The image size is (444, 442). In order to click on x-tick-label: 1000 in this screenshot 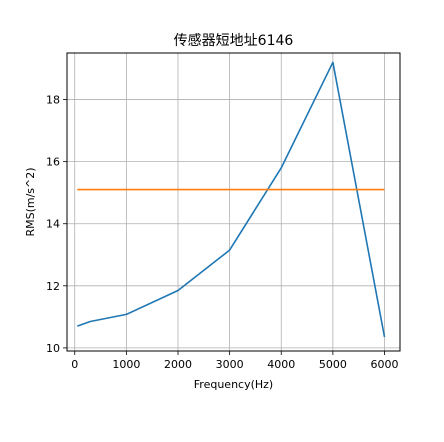, I will do `click(126, 364)`.